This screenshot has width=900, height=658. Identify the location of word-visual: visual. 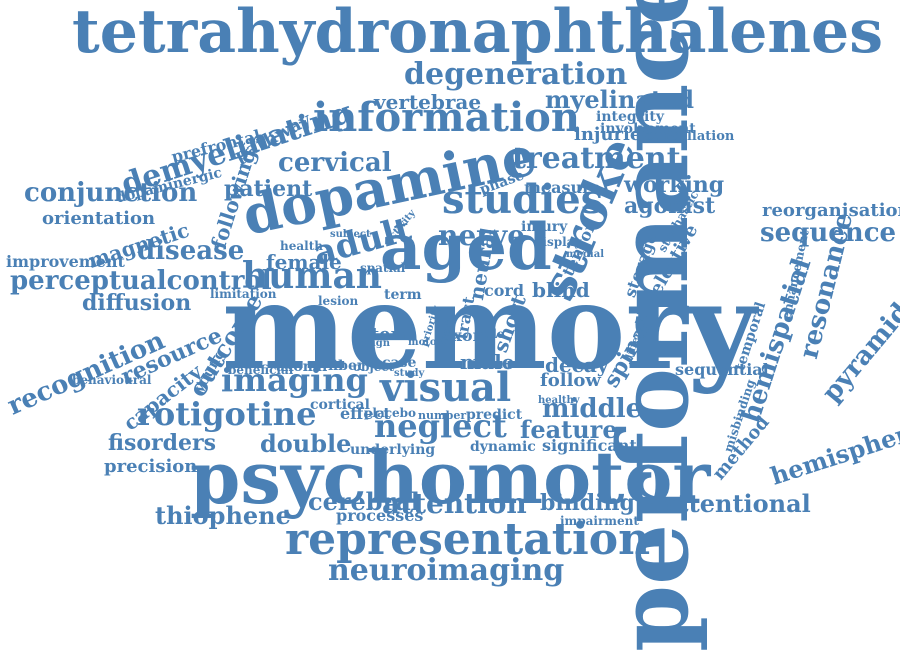
(446, 387).